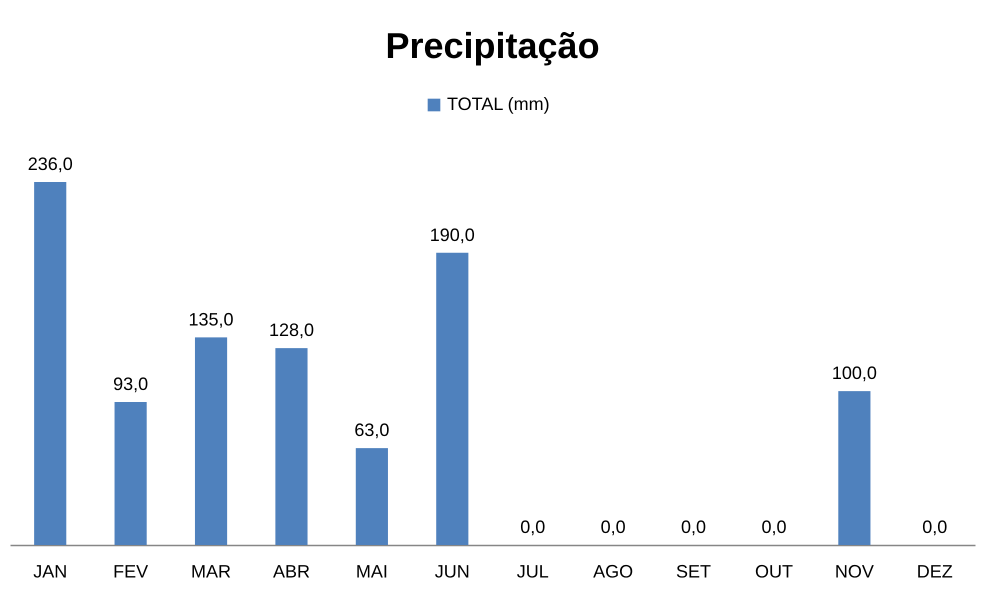  Describe the element at coordinates (372, 430) in the screenshot. I see `data-label: 63,0` at that location.